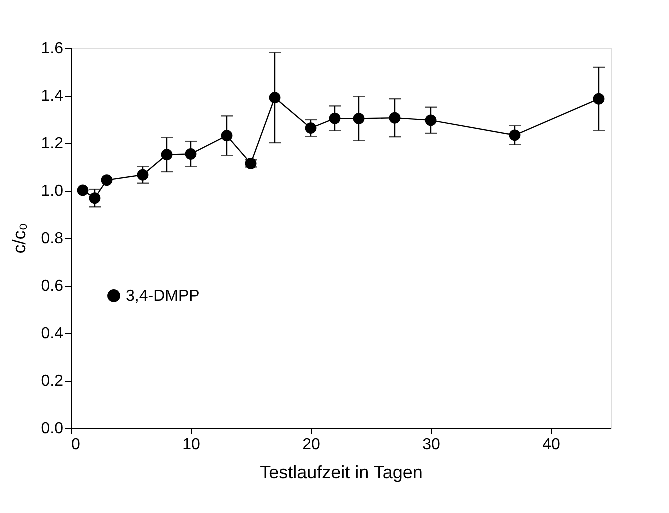 Image resolution: width=669 pixels, height=513 pixels. I want to click on y-tick-label: 0.4, so click(52, 334).